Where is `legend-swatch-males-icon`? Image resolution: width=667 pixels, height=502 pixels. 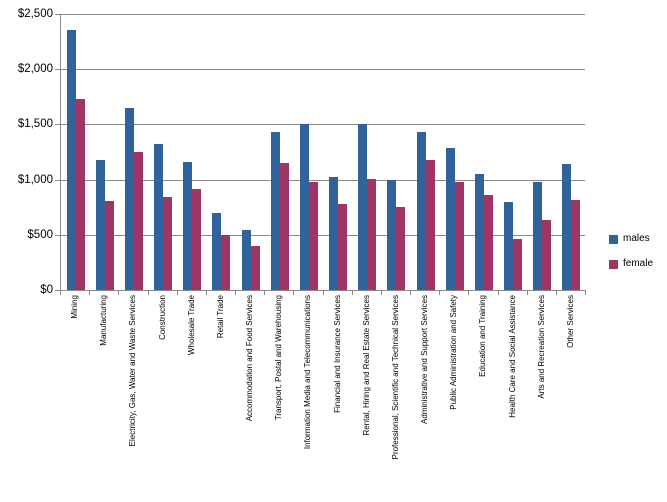
legend-swatch-males-icon is located at coordinates (613, 239).